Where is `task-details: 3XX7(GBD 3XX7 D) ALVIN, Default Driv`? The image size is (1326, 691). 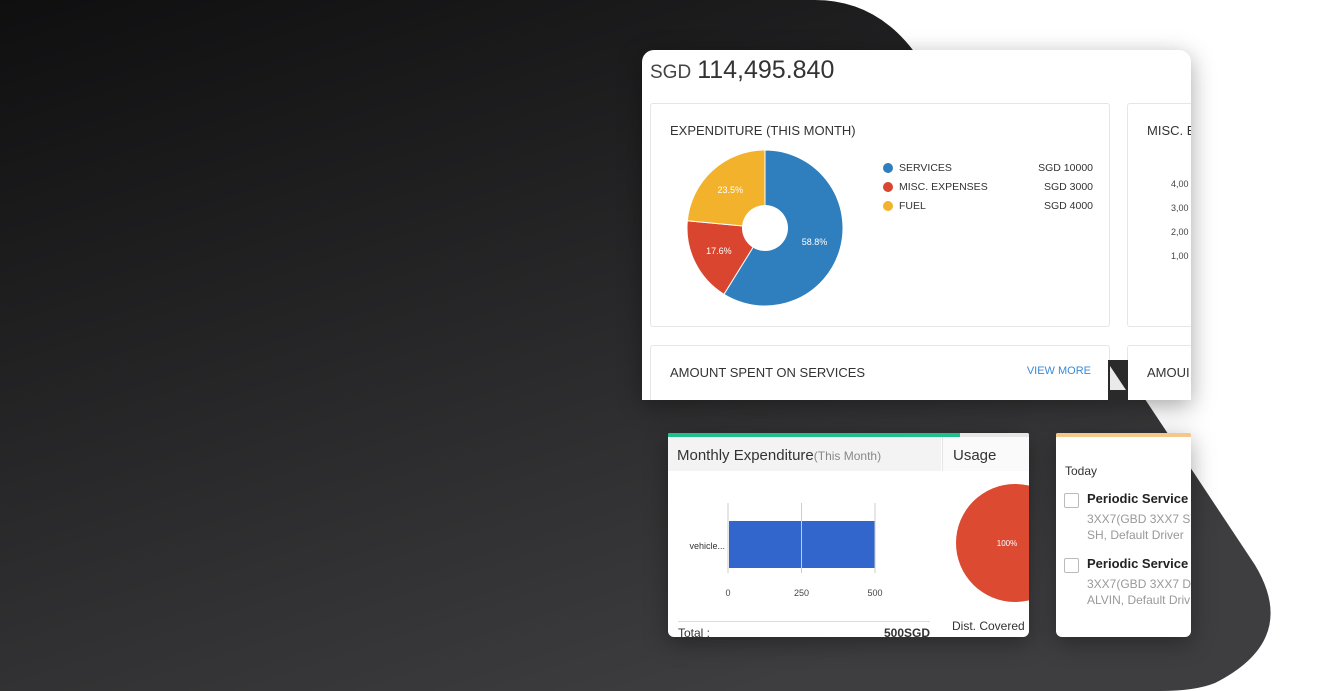
task-details: 3XX7(GBD 3XX7 D) ALVIN, Default Driv is located at coordinates (1139, 592).